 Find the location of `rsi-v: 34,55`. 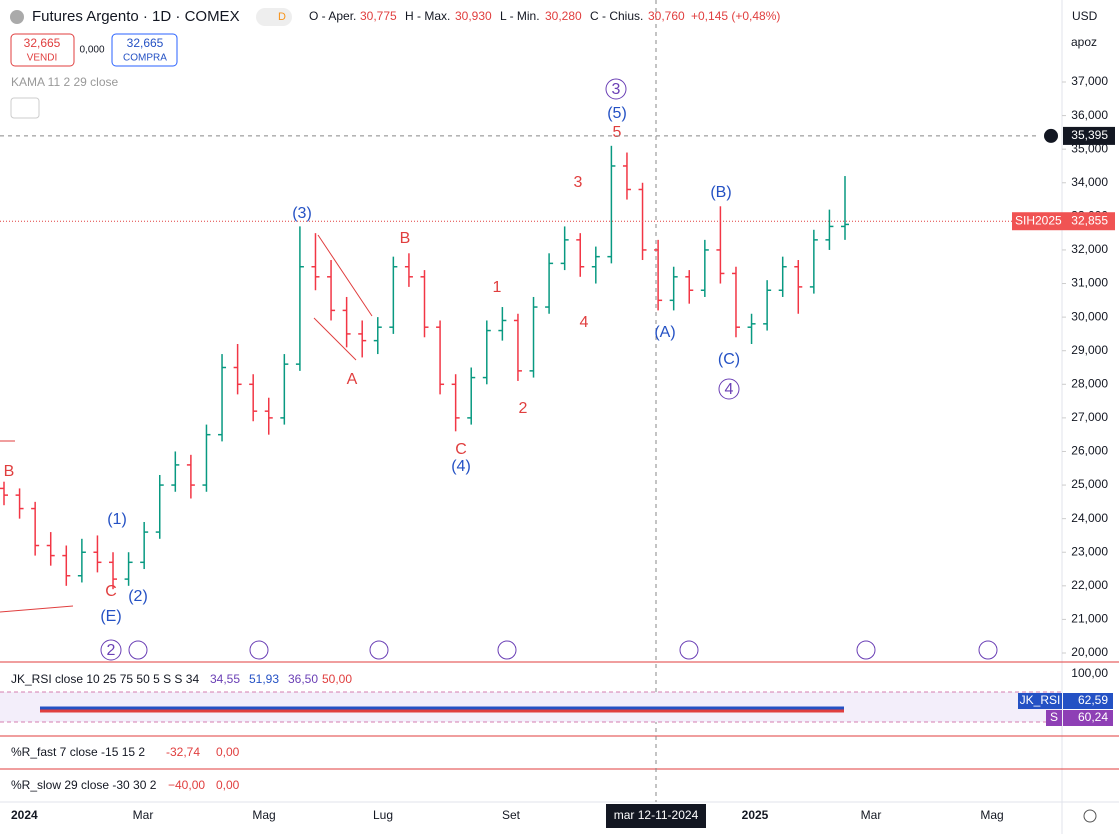

rsi-v: 34,55 is located at coordinates (225, 679).